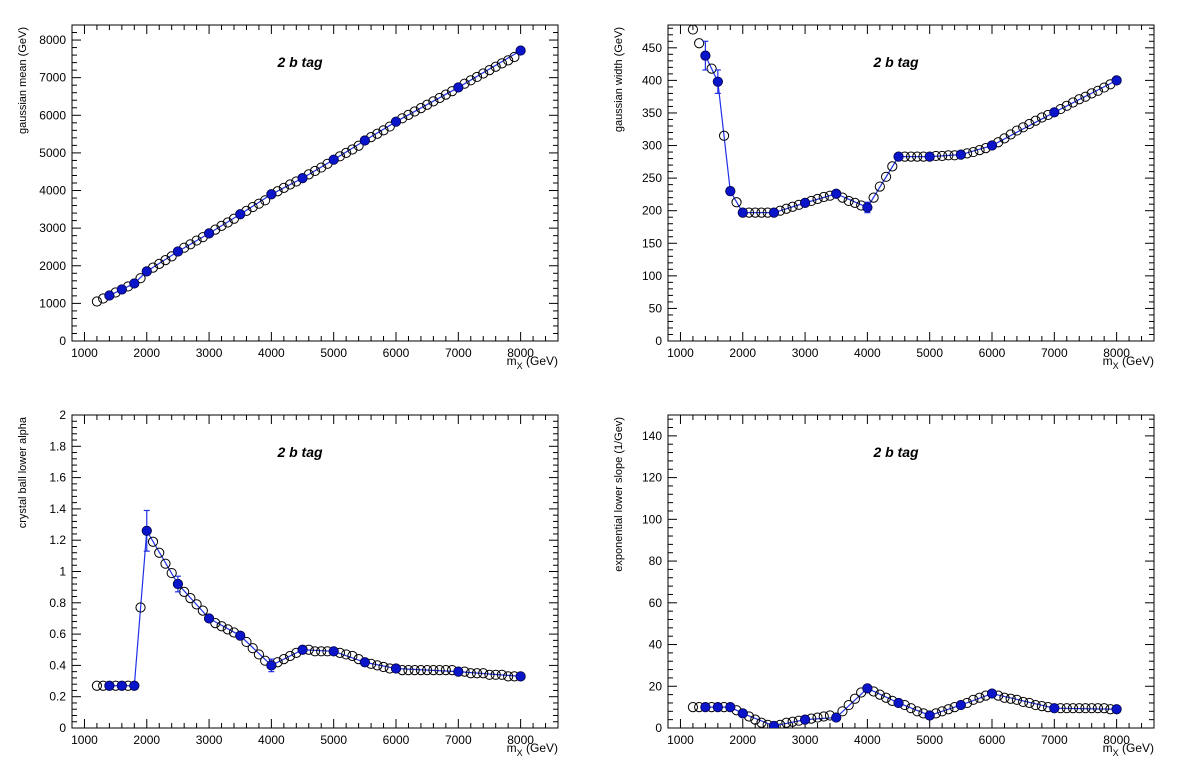 This screenshot has width=1196, height=772. Describe the element at coordinates (1054, 353) in the screenshot. I see `x-tick-label: 7000` at that location.